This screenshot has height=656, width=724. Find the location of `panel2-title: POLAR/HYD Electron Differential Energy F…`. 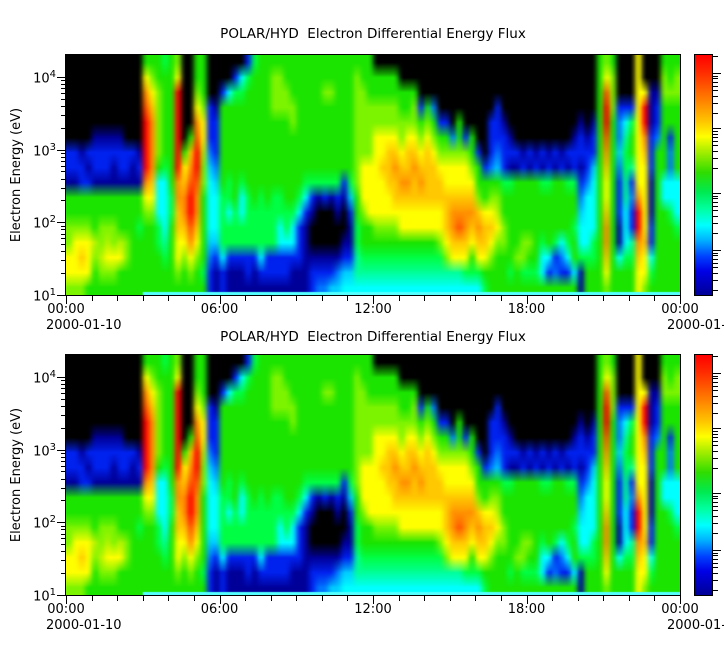

panel2-title: POLAR/HYD Electron Differential Energy F… is located at coordinates (373, 337).